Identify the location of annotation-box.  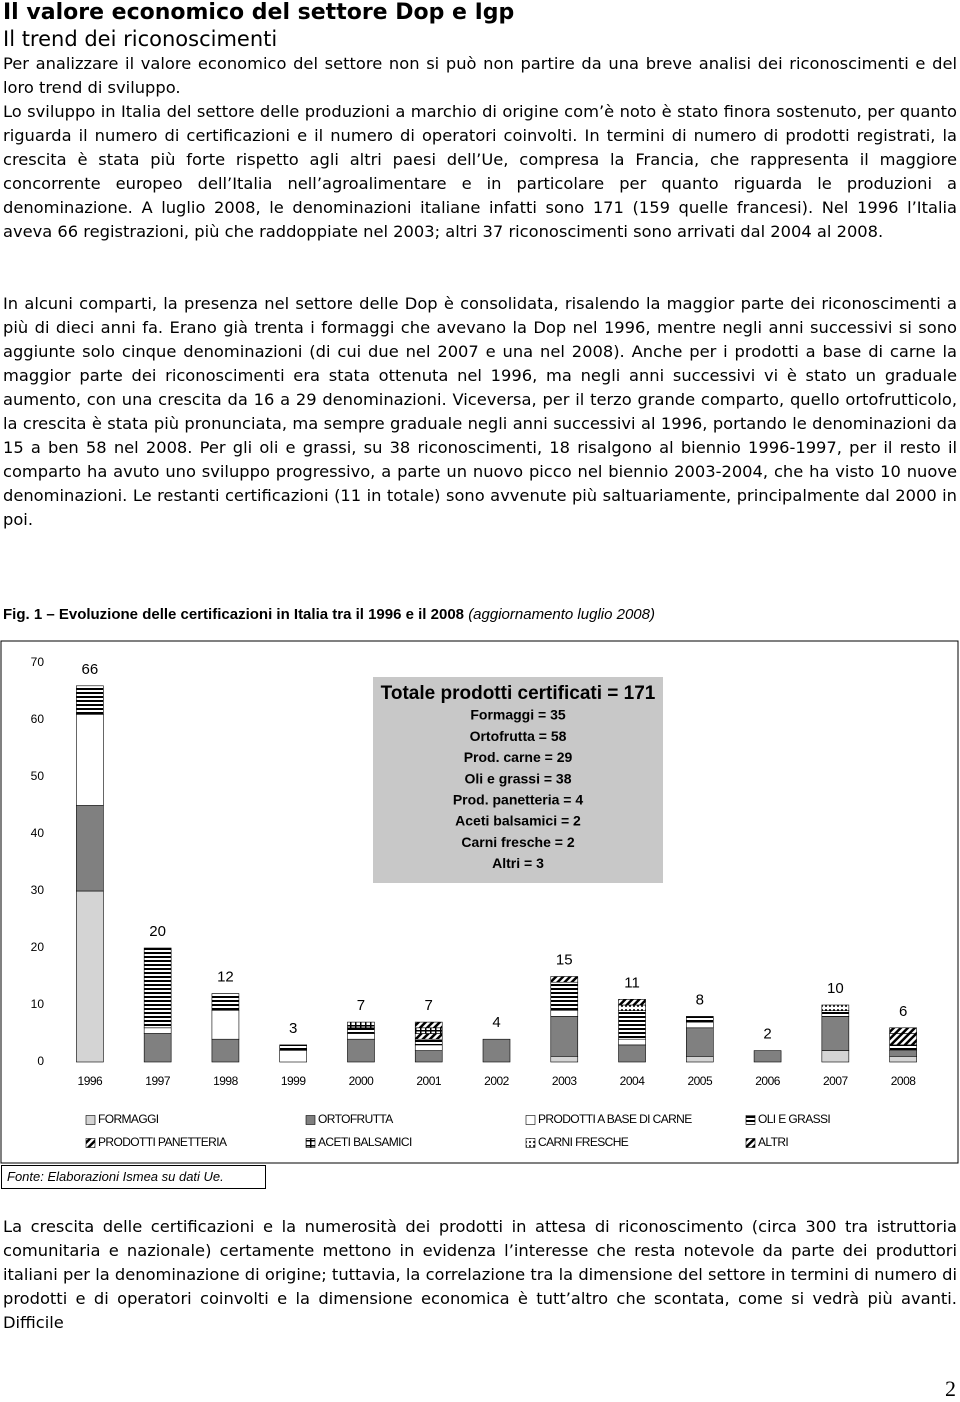
(518, 780).